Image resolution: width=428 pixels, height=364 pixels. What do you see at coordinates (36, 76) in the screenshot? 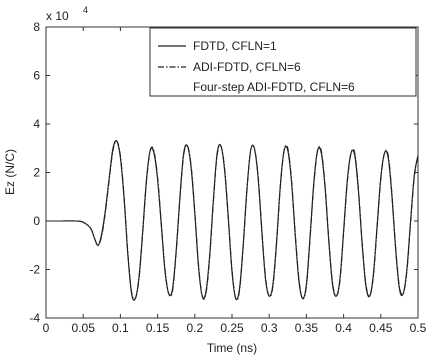
I see `y-tick-label: 6` at bounding box center [36, 76].